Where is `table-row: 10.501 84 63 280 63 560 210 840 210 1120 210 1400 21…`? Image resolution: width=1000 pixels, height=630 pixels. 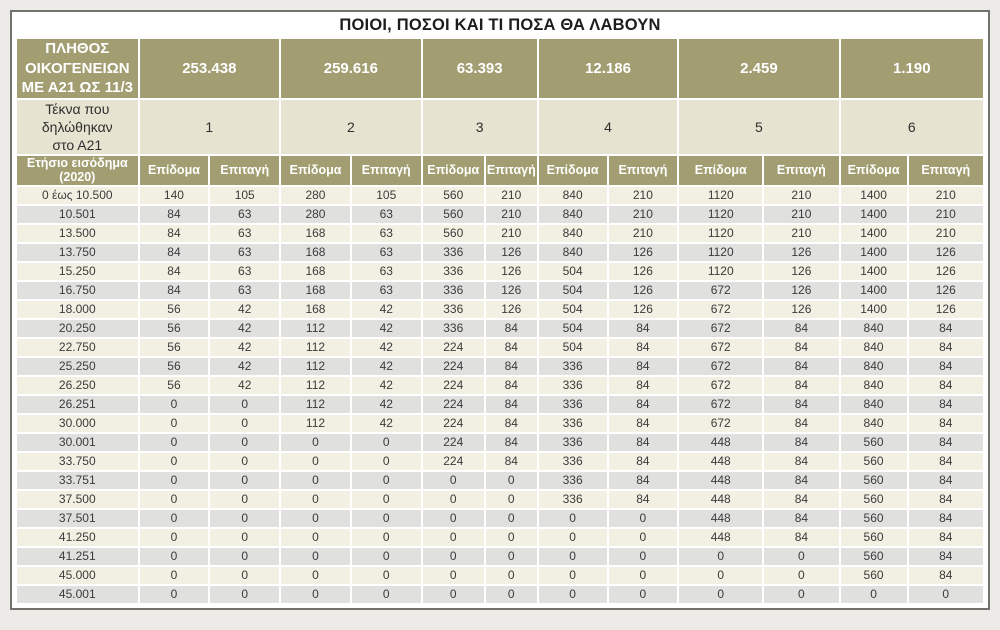
table-row: 10.501 84 63 280 63 560 210 840 210 1120 210 1400 21… is located at coordinates (500, 214).